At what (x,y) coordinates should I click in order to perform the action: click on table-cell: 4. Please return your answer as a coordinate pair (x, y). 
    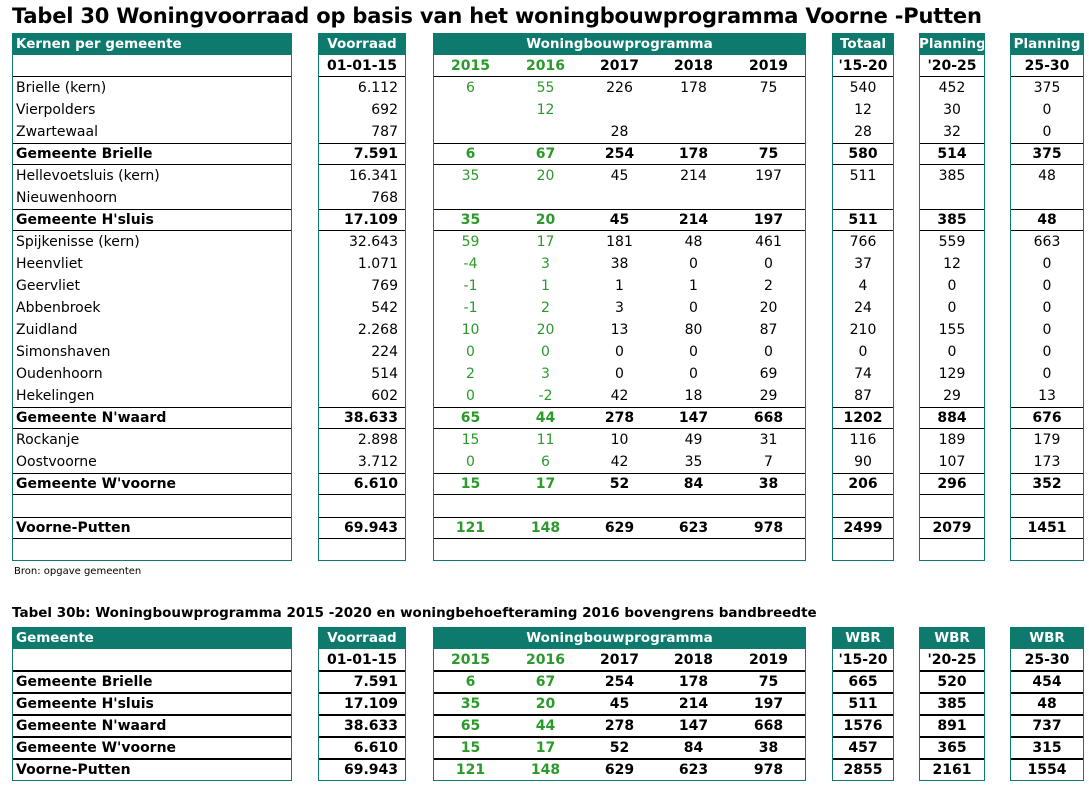
    Looking at the image, I should click on (863, 286).